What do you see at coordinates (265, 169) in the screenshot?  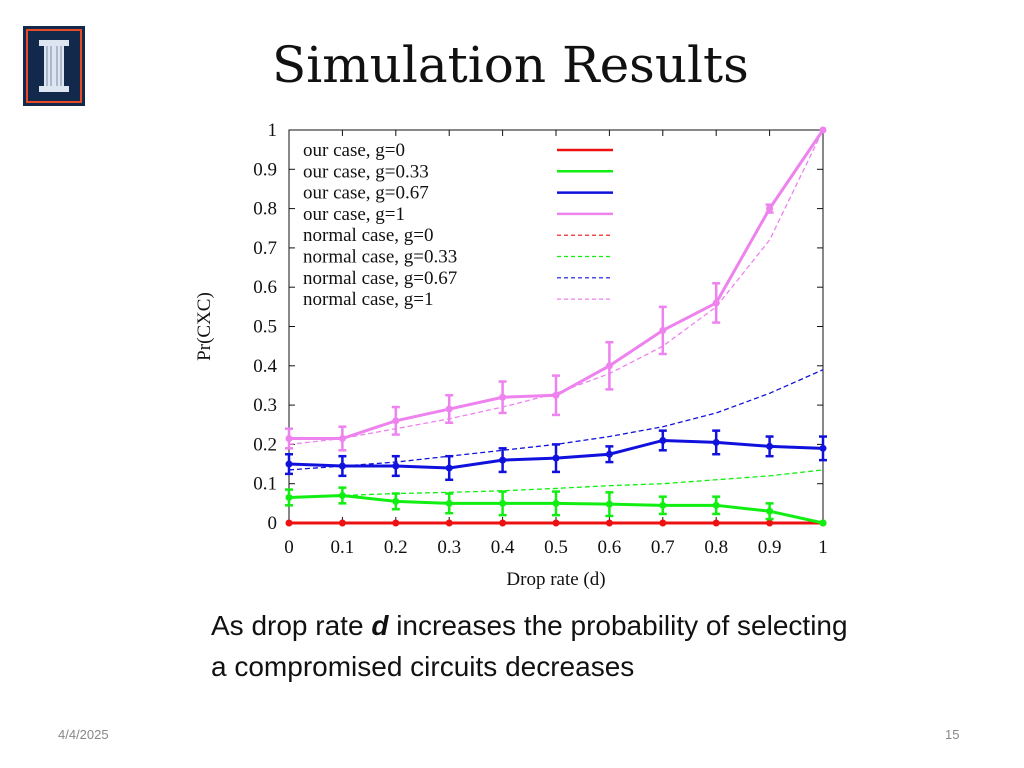 I see `y-tick-label: 0.9` at bounding box center [265, 169].